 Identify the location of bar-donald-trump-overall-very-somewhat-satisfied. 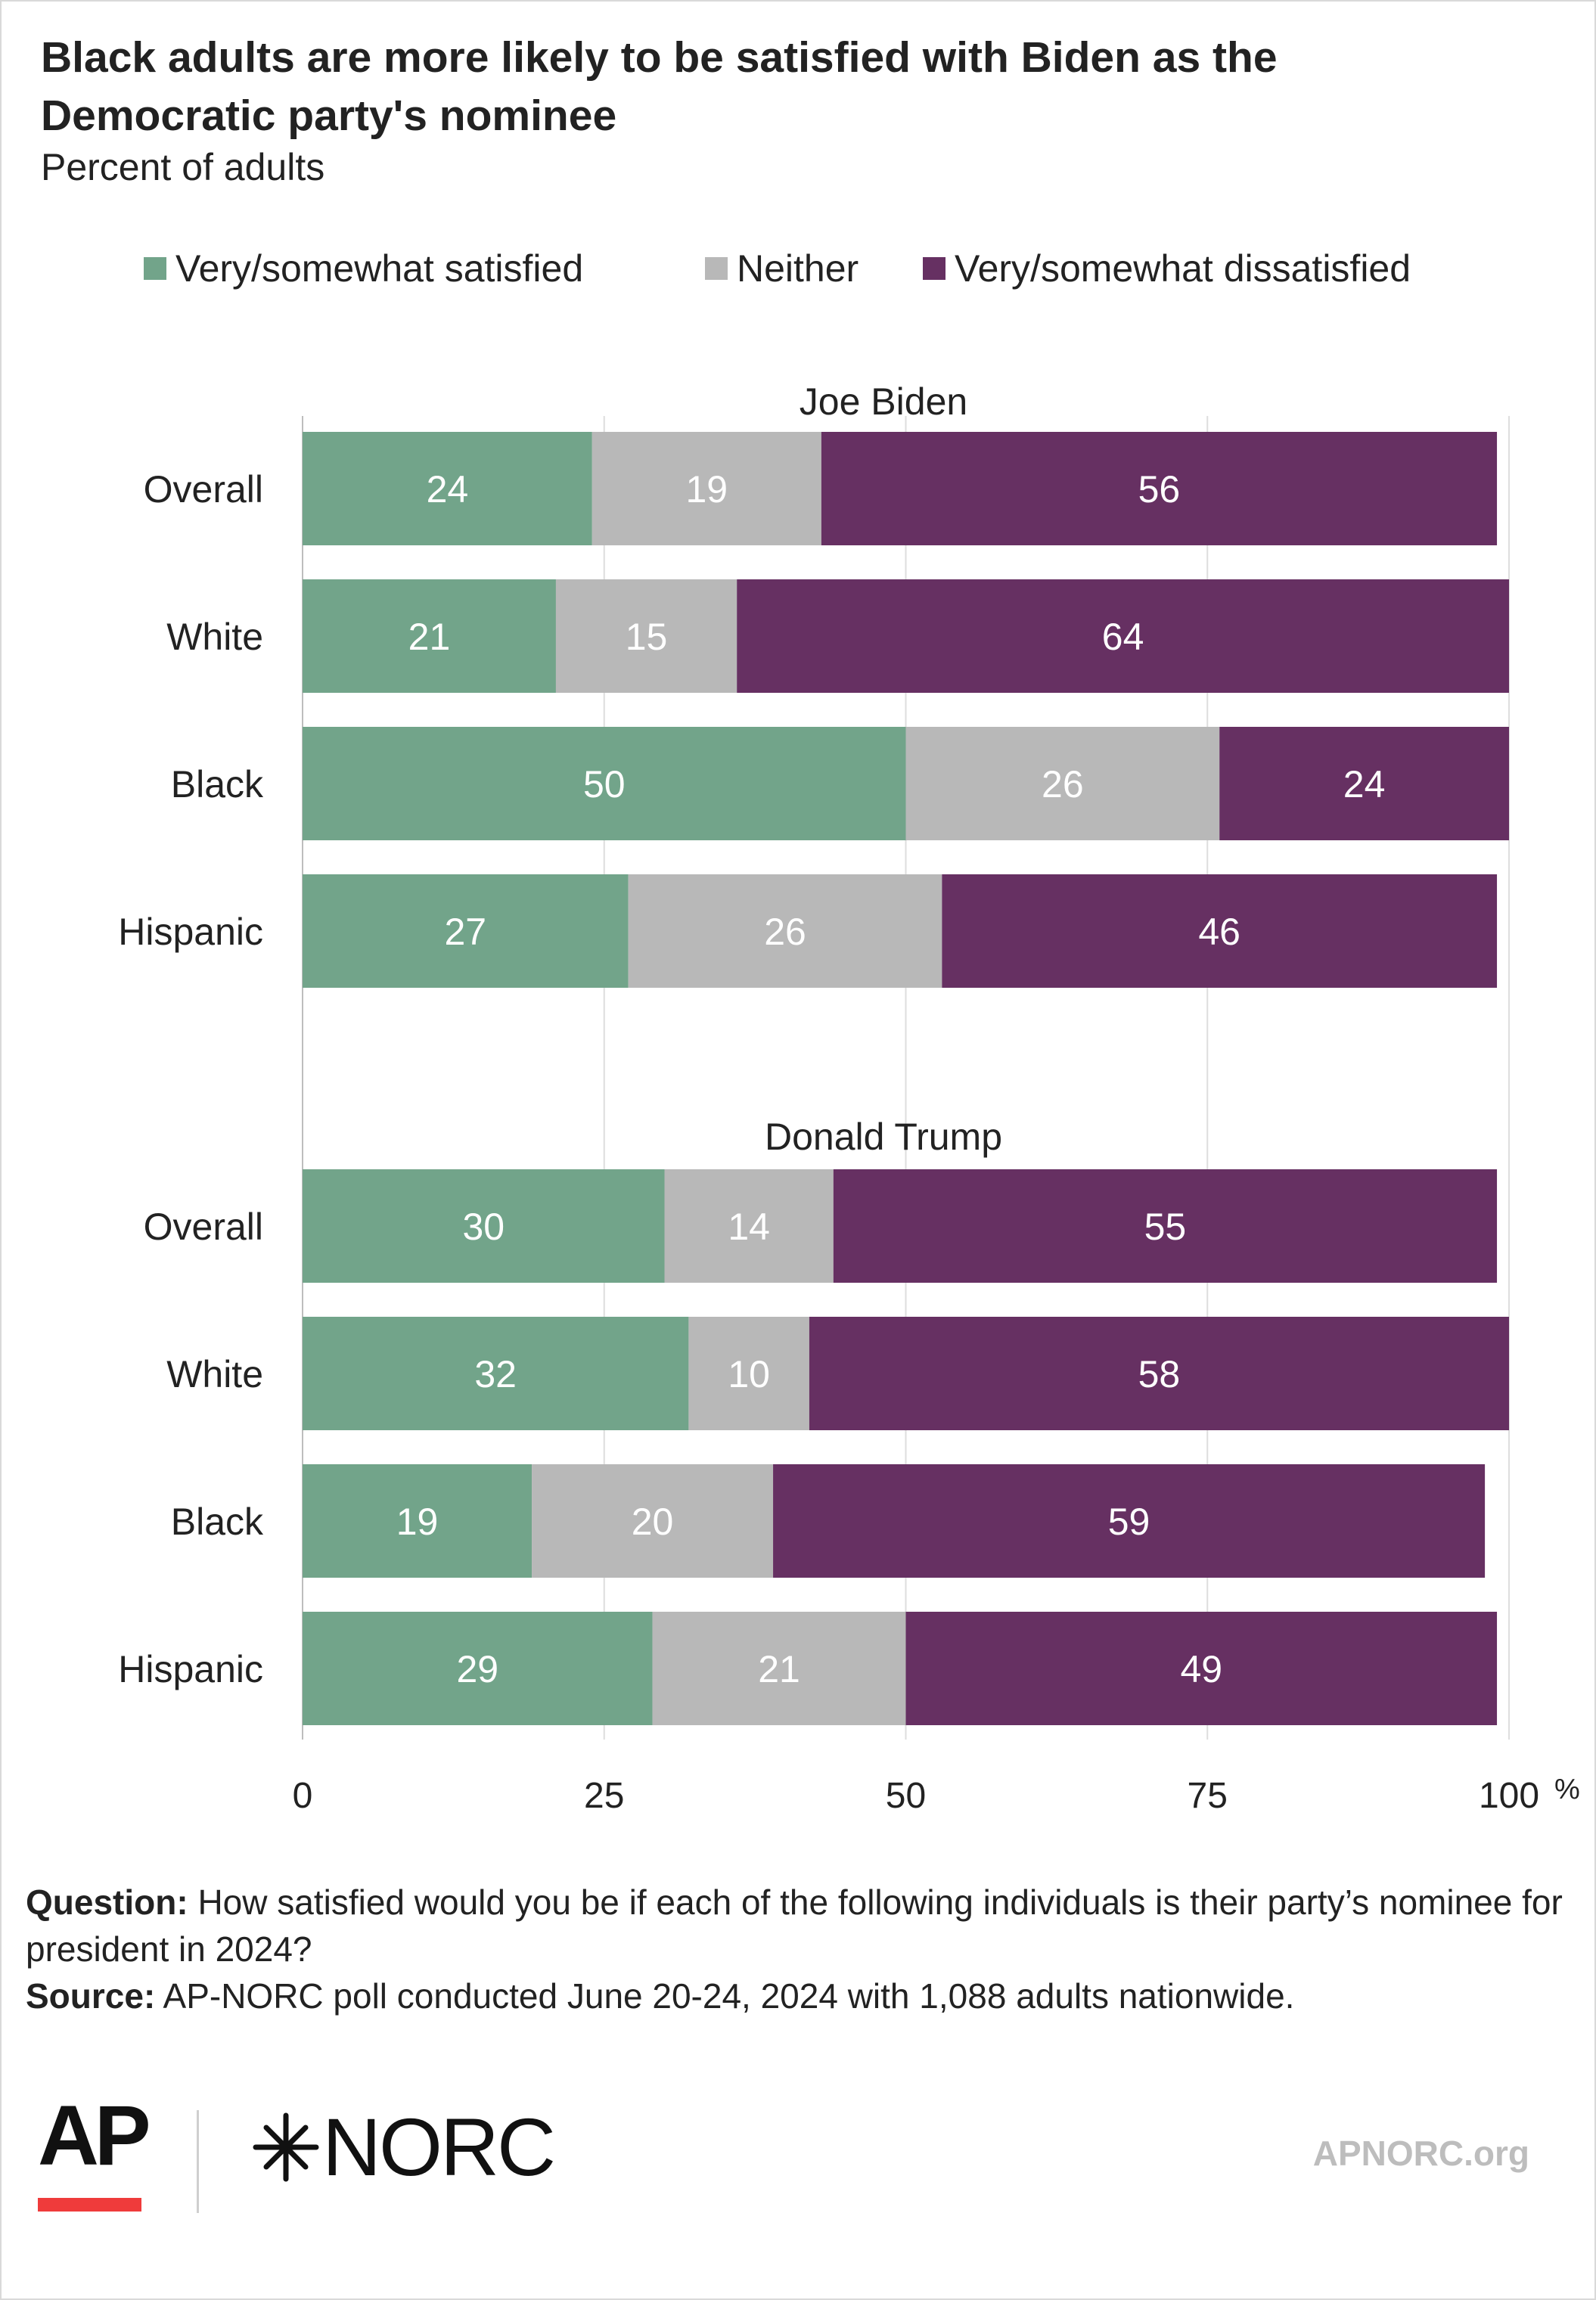
(484, 1226).